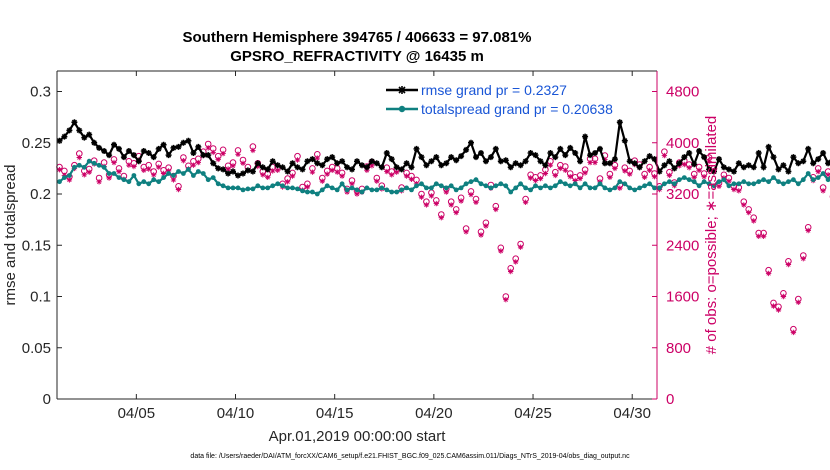  What do you see at coordinates (40, 194) in the screenshot?
I see `y-left-tick-label: 0.2` at bounding box center [40, 194].